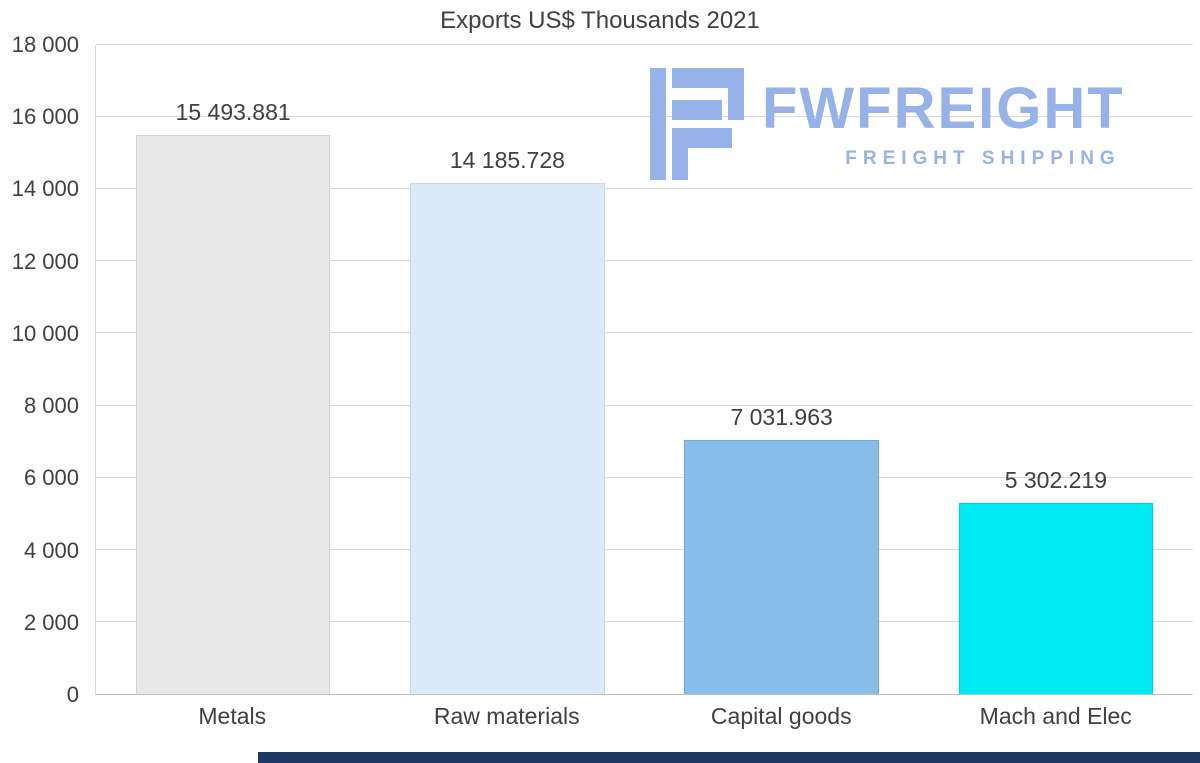 This screenshot has width=1200, height=763. I want to click on bar-value-label: 7 031.963, so click(781, 417).